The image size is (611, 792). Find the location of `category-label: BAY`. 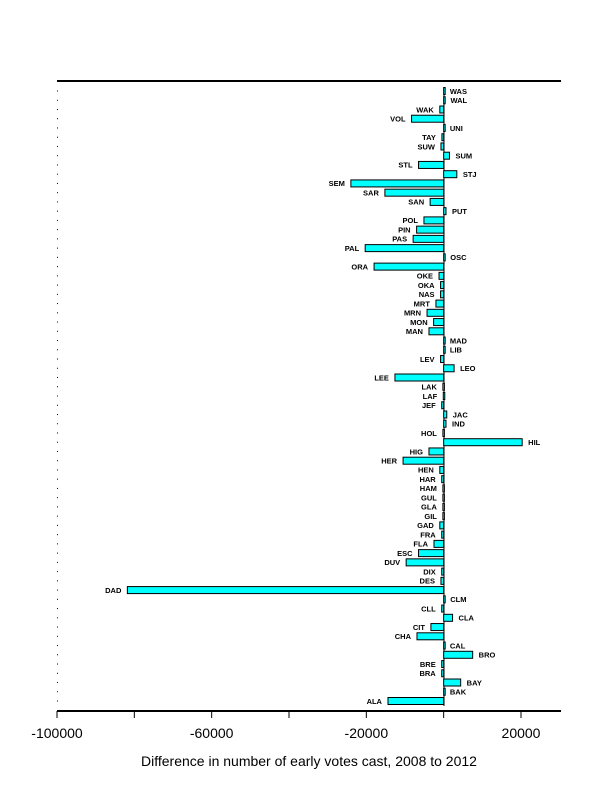

category-label: BAY is located at coordinates (474, 682).